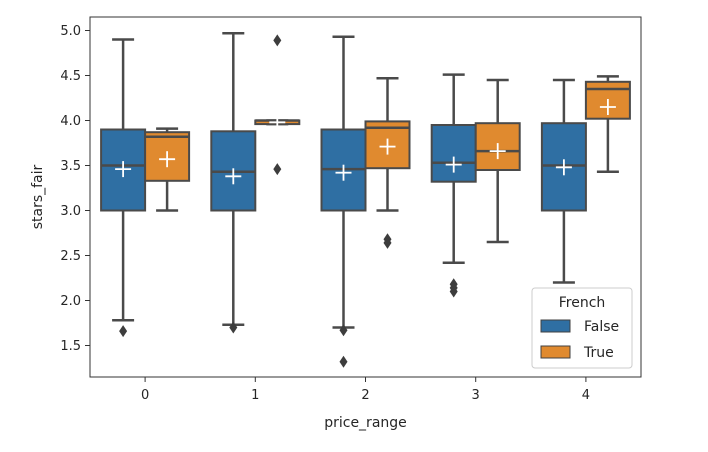 Image resolution: width=708 pixels, height=452 pixels. What do you see at coordinates (365, 395) in the screenshot?
I see `x-tick-label: 2` at bounding box center [365, 395].